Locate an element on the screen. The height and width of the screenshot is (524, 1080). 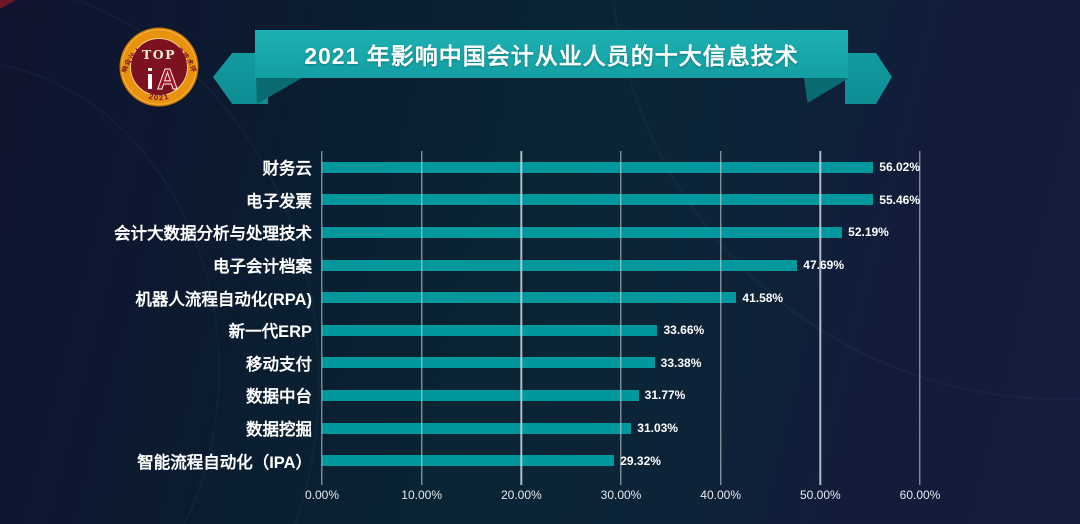
axis-tick-label: 50.00% is located at coordinates (820, 495).